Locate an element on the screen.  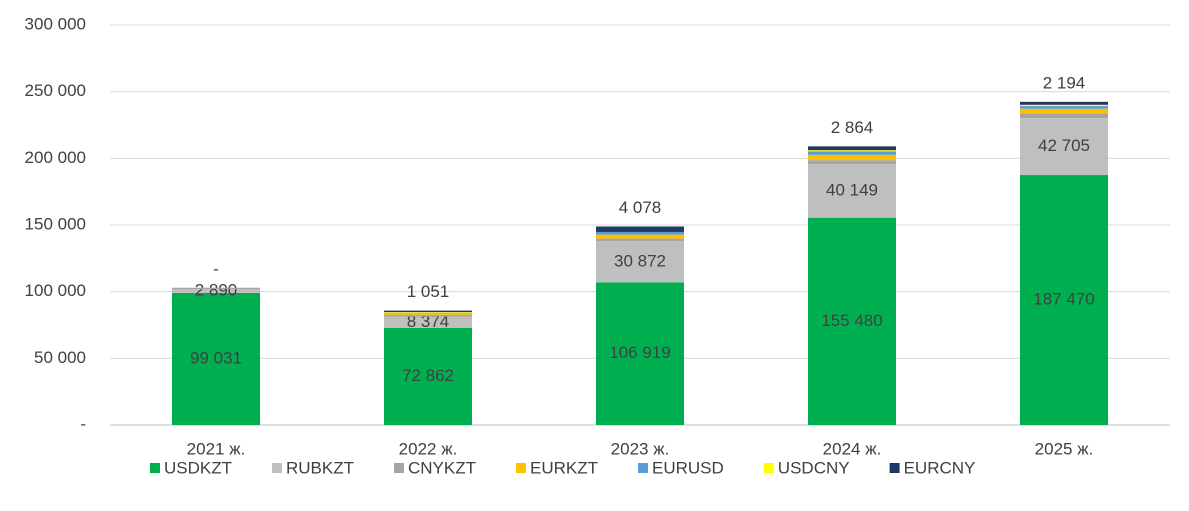
x-tick-label: 2021 ж. is located at coordinates (216, 448).